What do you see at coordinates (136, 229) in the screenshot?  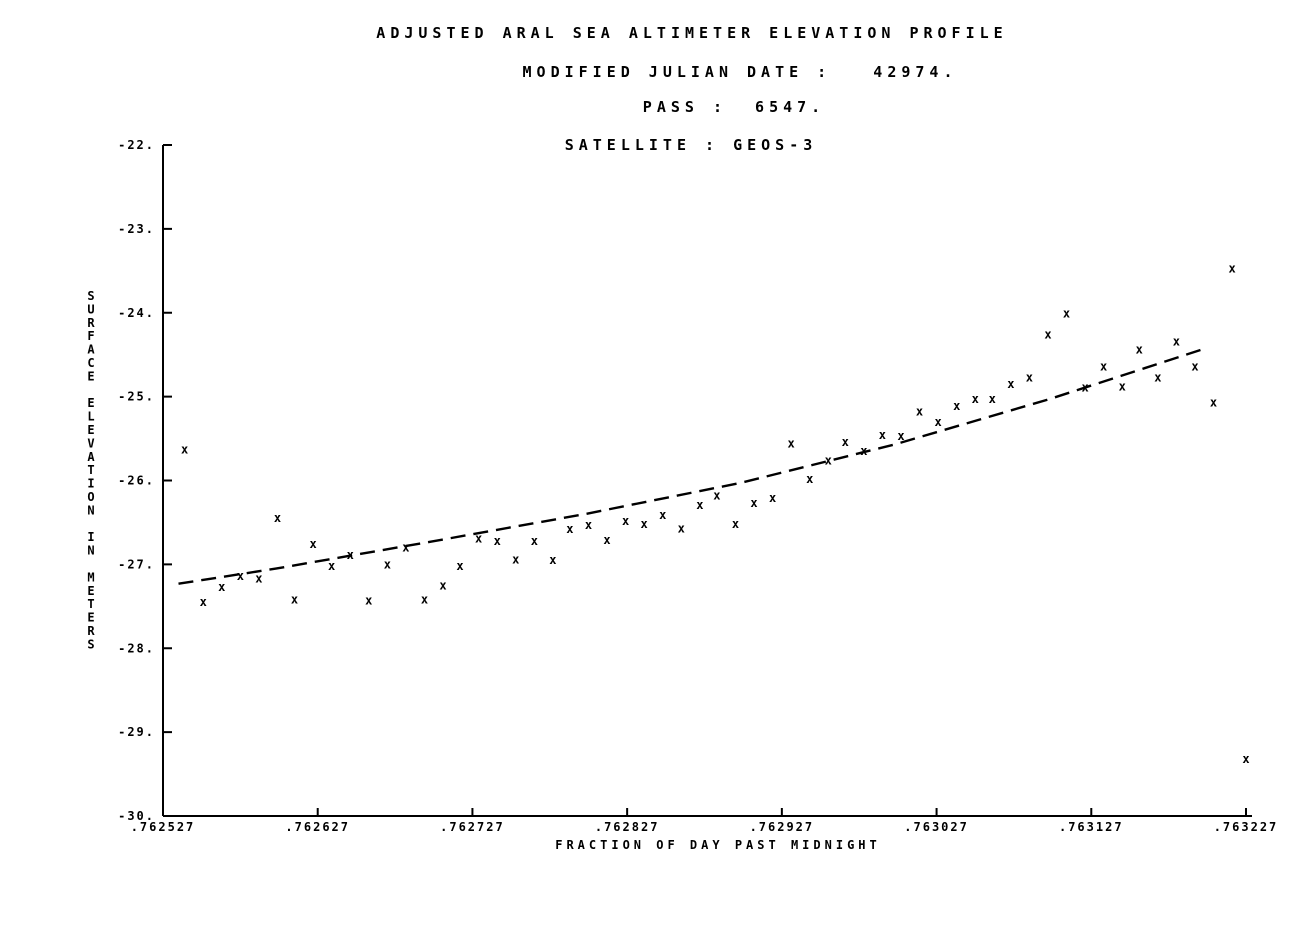 I see `y-tick-label: -23.` at bounding box center [136, 229].